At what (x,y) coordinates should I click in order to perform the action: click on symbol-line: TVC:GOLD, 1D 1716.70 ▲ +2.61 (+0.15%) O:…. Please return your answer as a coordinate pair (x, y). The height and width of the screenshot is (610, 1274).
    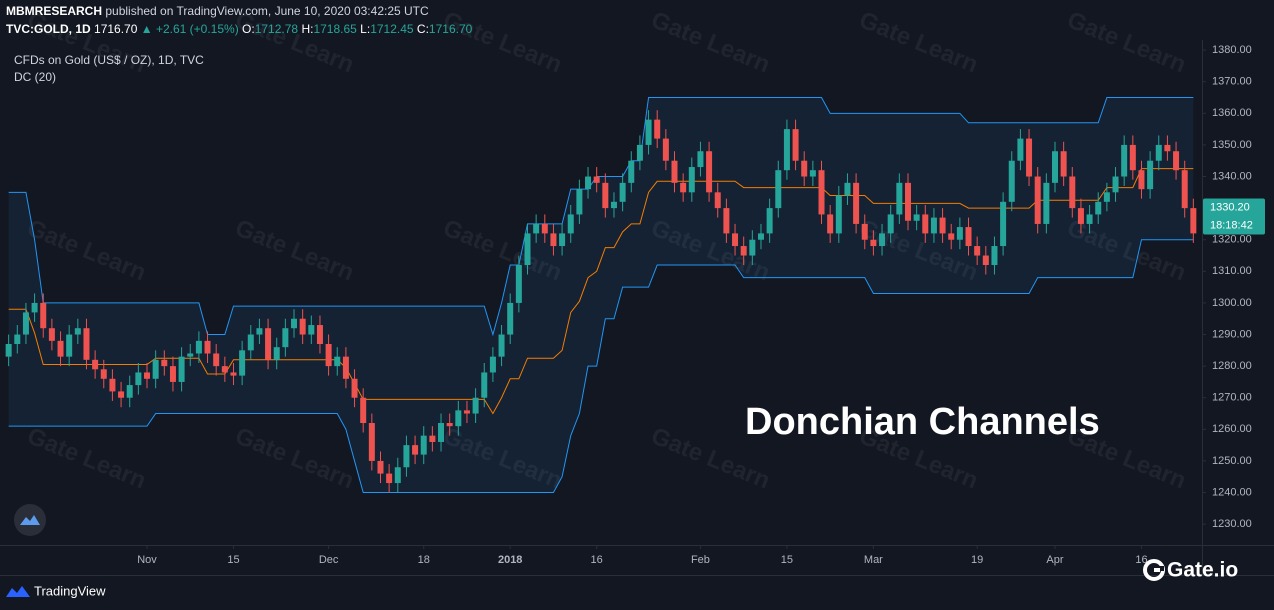
    Looking at the image, I should click on (239, 29).